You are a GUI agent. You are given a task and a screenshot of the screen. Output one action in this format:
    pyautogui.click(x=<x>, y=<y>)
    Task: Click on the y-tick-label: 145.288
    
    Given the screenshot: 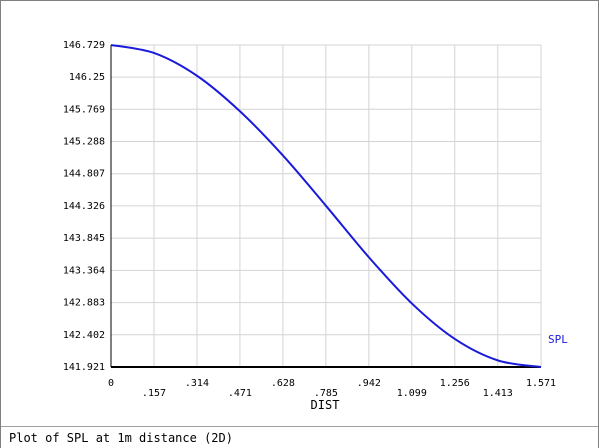 What is the action you would take?
    pyautogui.click(x=84, y=142)
    